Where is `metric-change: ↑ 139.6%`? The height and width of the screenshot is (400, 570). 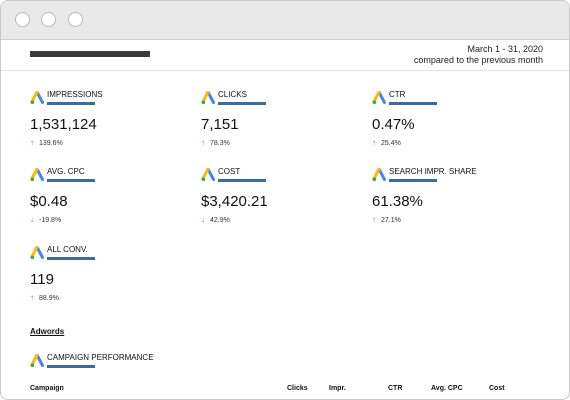
metric-change: ↑ 139.6% is located at coordinates (110, 143).